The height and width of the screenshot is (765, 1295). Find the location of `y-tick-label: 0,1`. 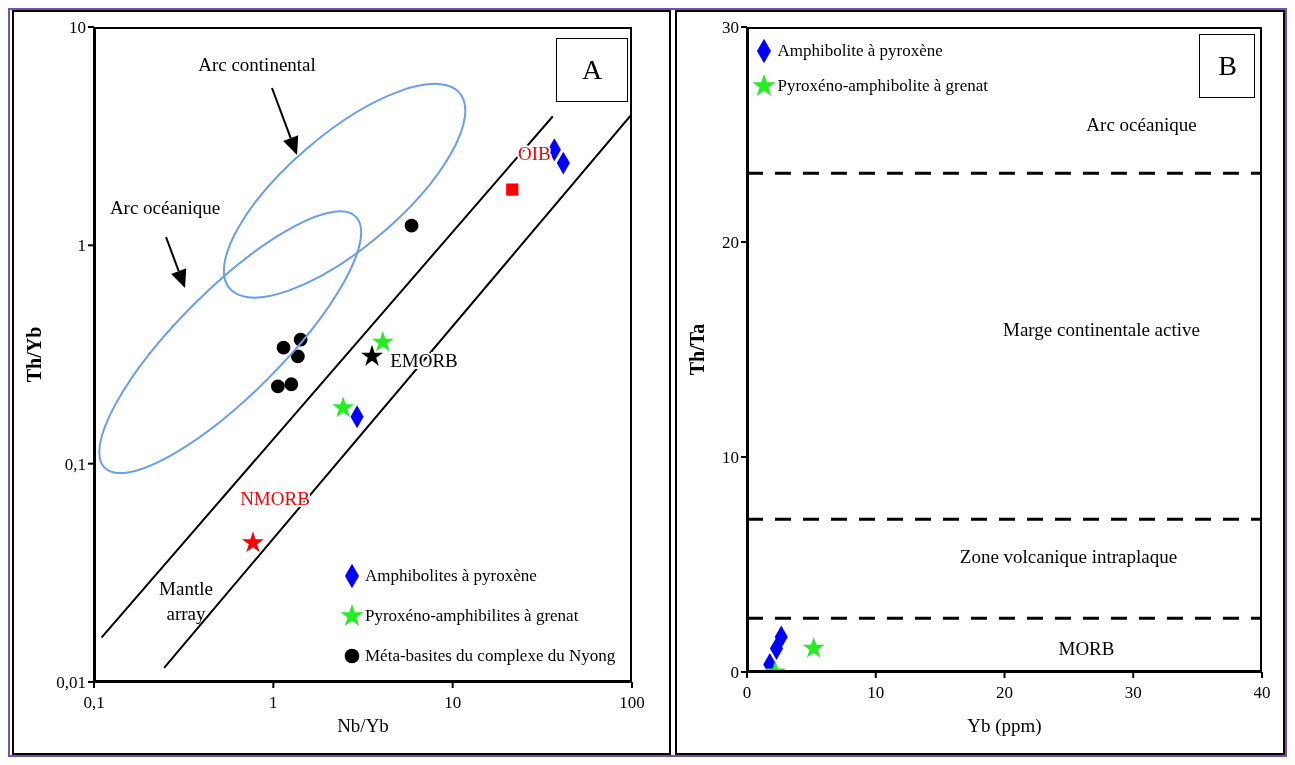

y-tick-label: 0,1 is located at coordinates (75, 464).